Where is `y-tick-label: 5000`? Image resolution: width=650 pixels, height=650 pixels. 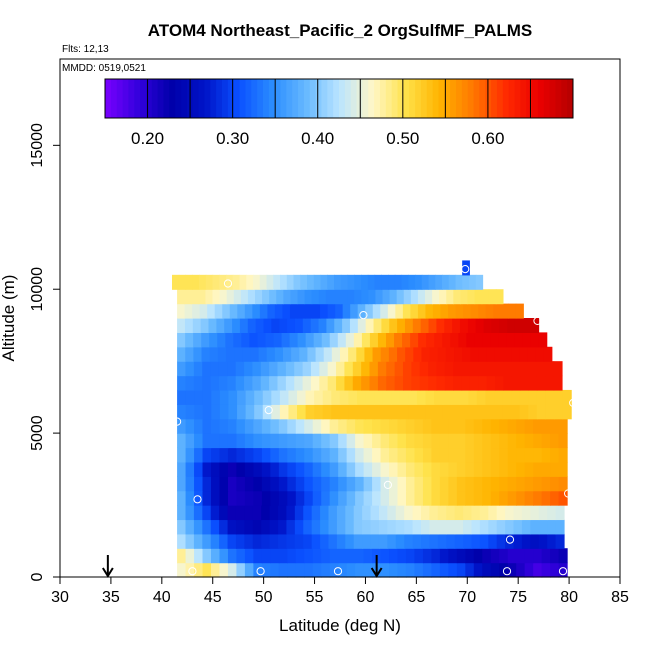 y-tick-label: 5000 is located at coordinates (37, 433).